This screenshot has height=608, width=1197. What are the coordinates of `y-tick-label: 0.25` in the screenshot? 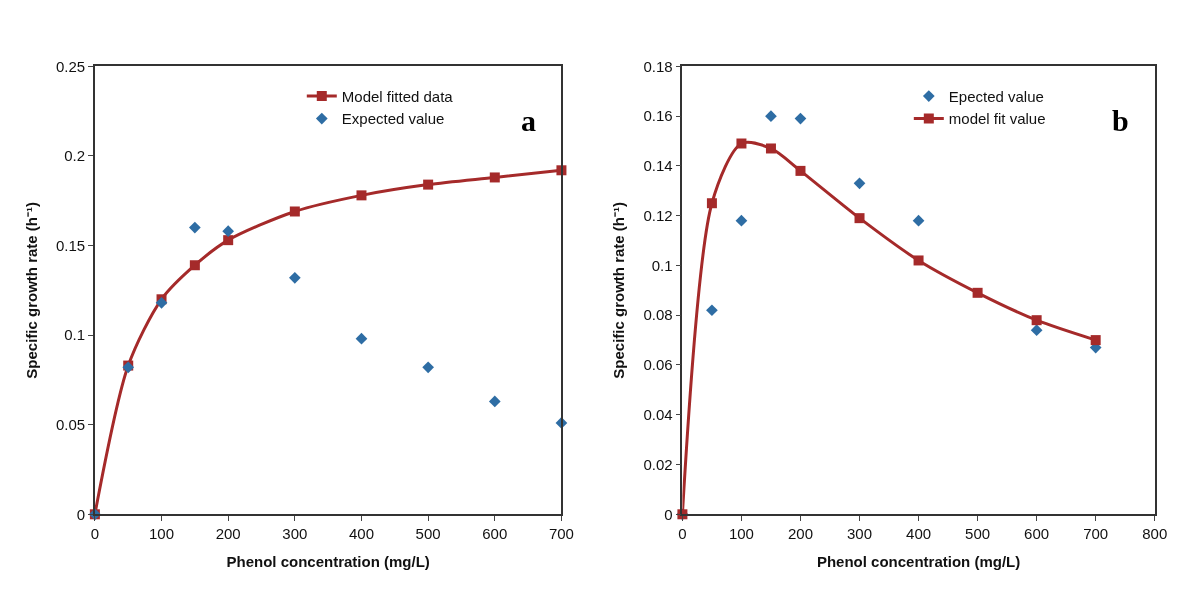 It's located at (70, 66).